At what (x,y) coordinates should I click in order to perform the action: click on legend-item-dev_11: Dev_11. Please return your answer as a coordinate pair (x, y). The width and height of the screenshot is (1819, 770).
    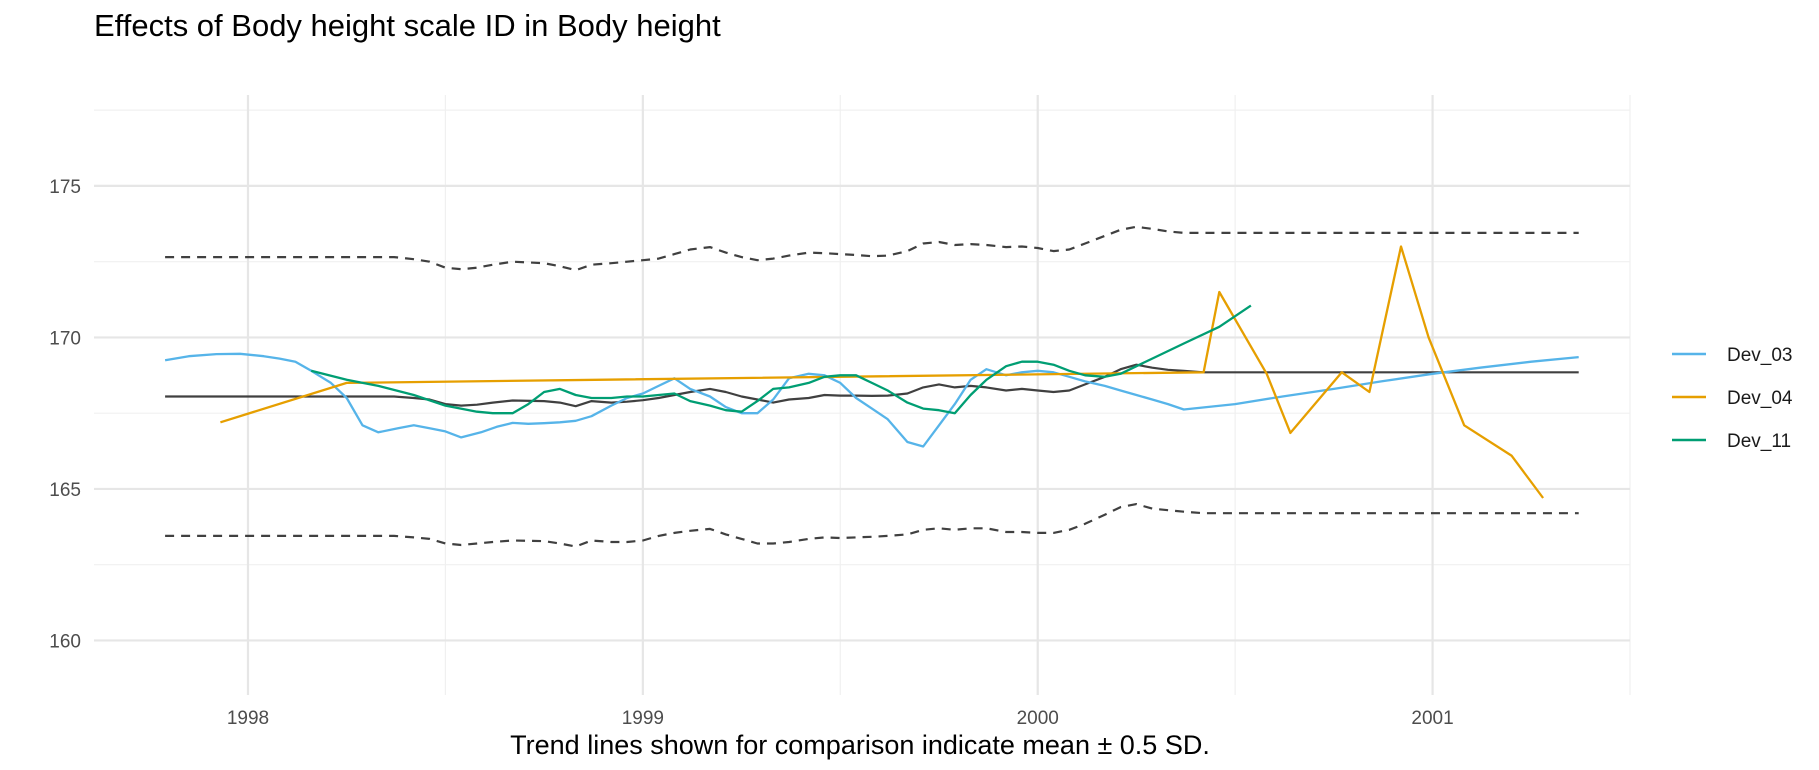
    Looking at the image, I should click on (1731, 441).